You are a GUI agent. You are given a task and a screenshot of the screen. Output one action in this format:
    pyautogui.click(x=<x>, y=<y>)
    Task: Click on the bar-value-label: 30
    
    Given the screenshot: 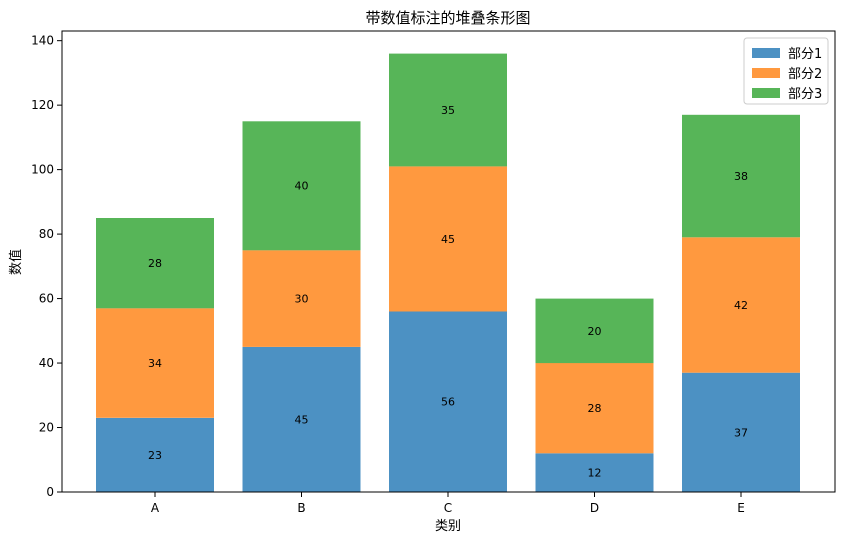 What is the action you would take?
    pyautogui.click(x=302, y=299)
    